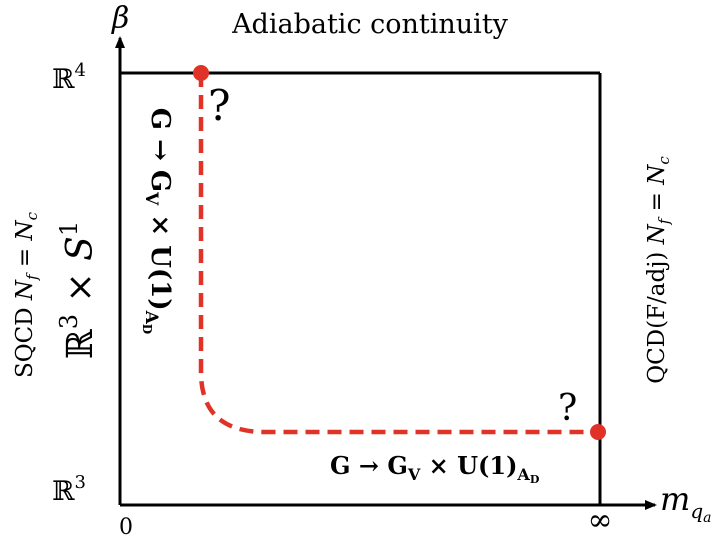  What do you see at coordinates (69, 77) in the screenshot?
I see `y-top-label: ℝ4` at bounding box center [69, 77].